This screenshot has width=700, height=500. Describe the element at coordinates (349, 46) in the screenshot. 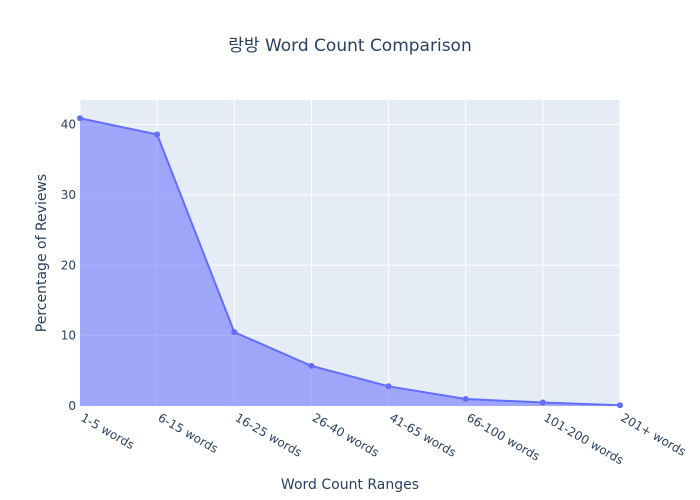

I see `chart-title: 랑방 Word Count Comparison` at that location.